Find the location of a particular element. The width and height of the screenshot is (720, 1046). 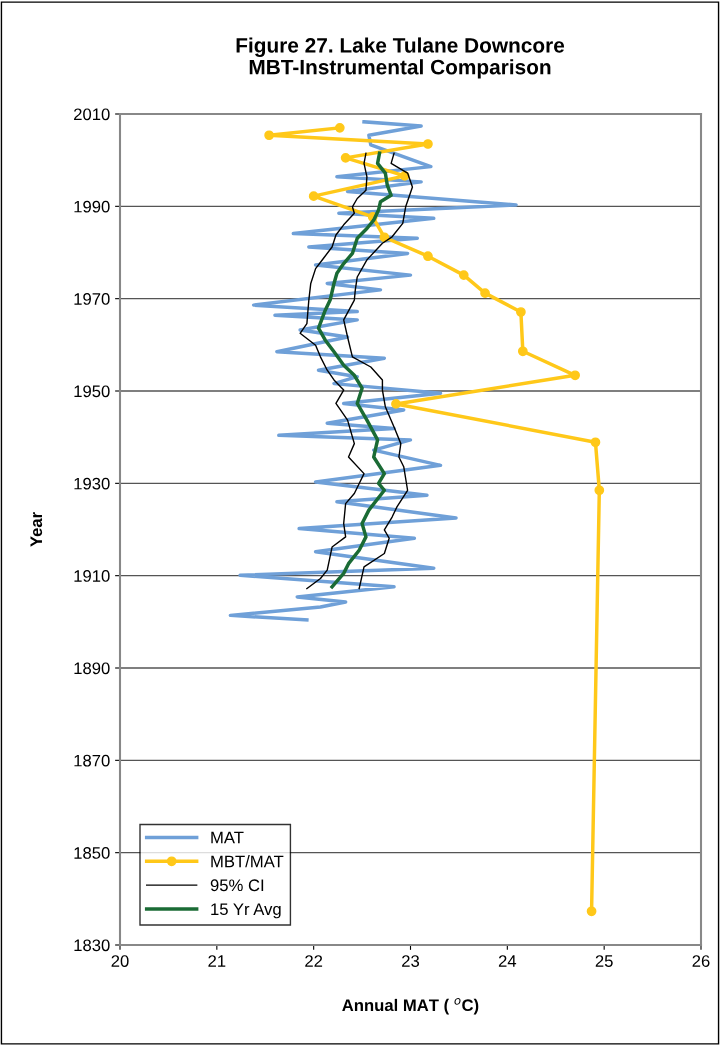

legend-label: MAT is located at coordinates (227, 837).